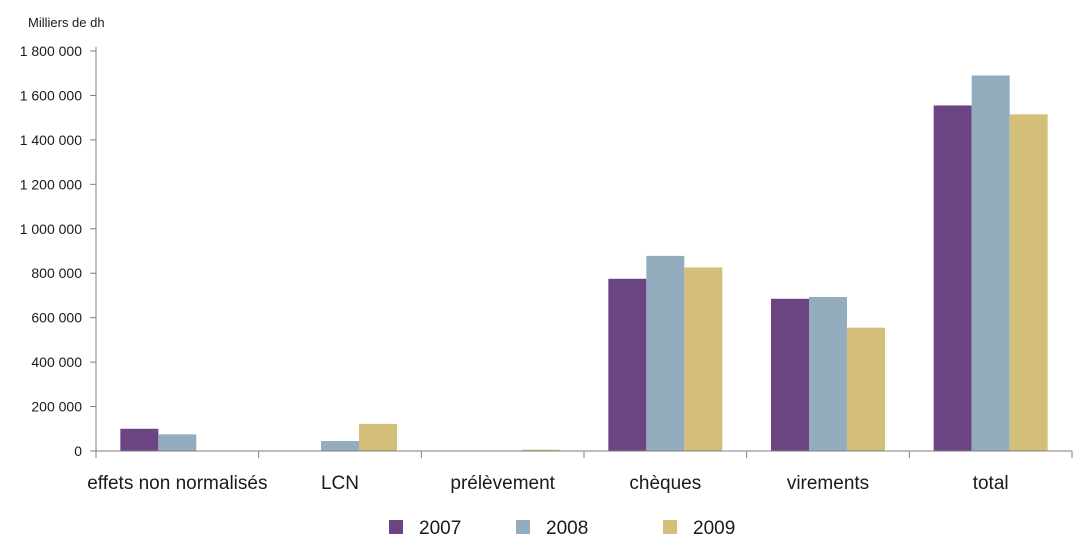 This screenshot has height=543, width=1090. What do you see at coordinates (51, 229) in the screenshot?
I see `y-tick-label: 1 000 000` at bounding box center [51, 229].